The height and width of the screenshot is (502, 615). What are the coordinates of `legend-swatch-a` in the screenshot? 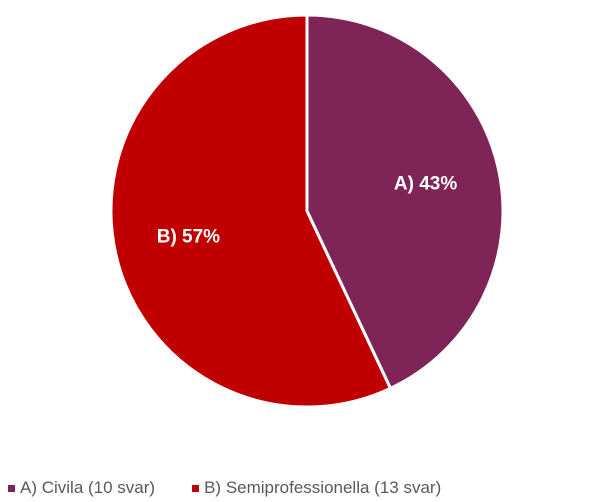 It's located at (11, 488).